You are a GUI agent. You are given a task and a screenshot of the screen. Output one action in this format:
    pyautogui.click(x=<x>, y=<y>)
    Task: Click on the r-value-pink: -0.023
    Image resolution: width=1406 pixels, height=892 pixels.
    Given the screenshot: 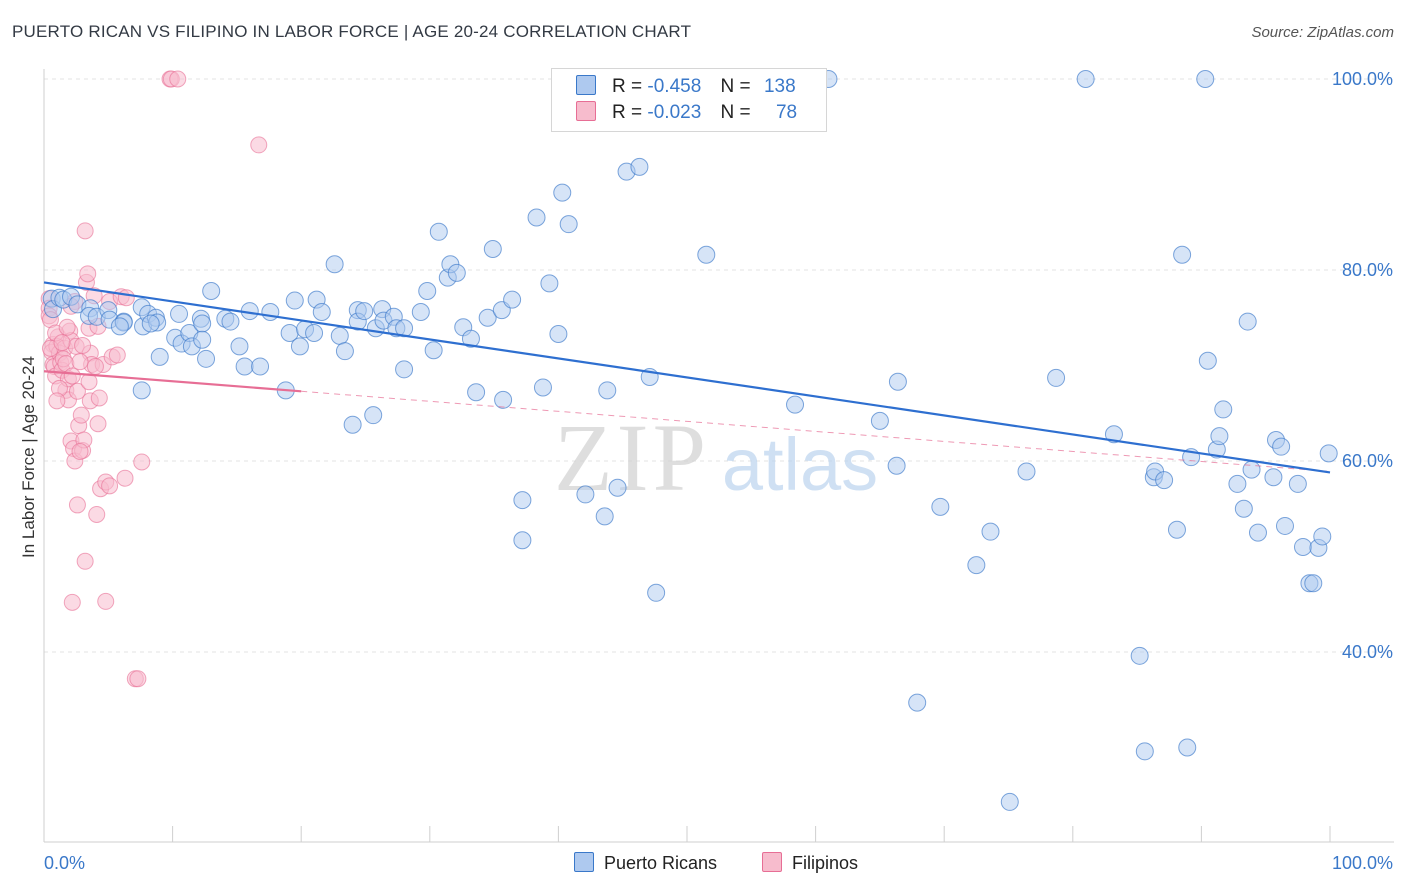 What is the action you would take?
    pyautogui.click(x=674, y=112)
    